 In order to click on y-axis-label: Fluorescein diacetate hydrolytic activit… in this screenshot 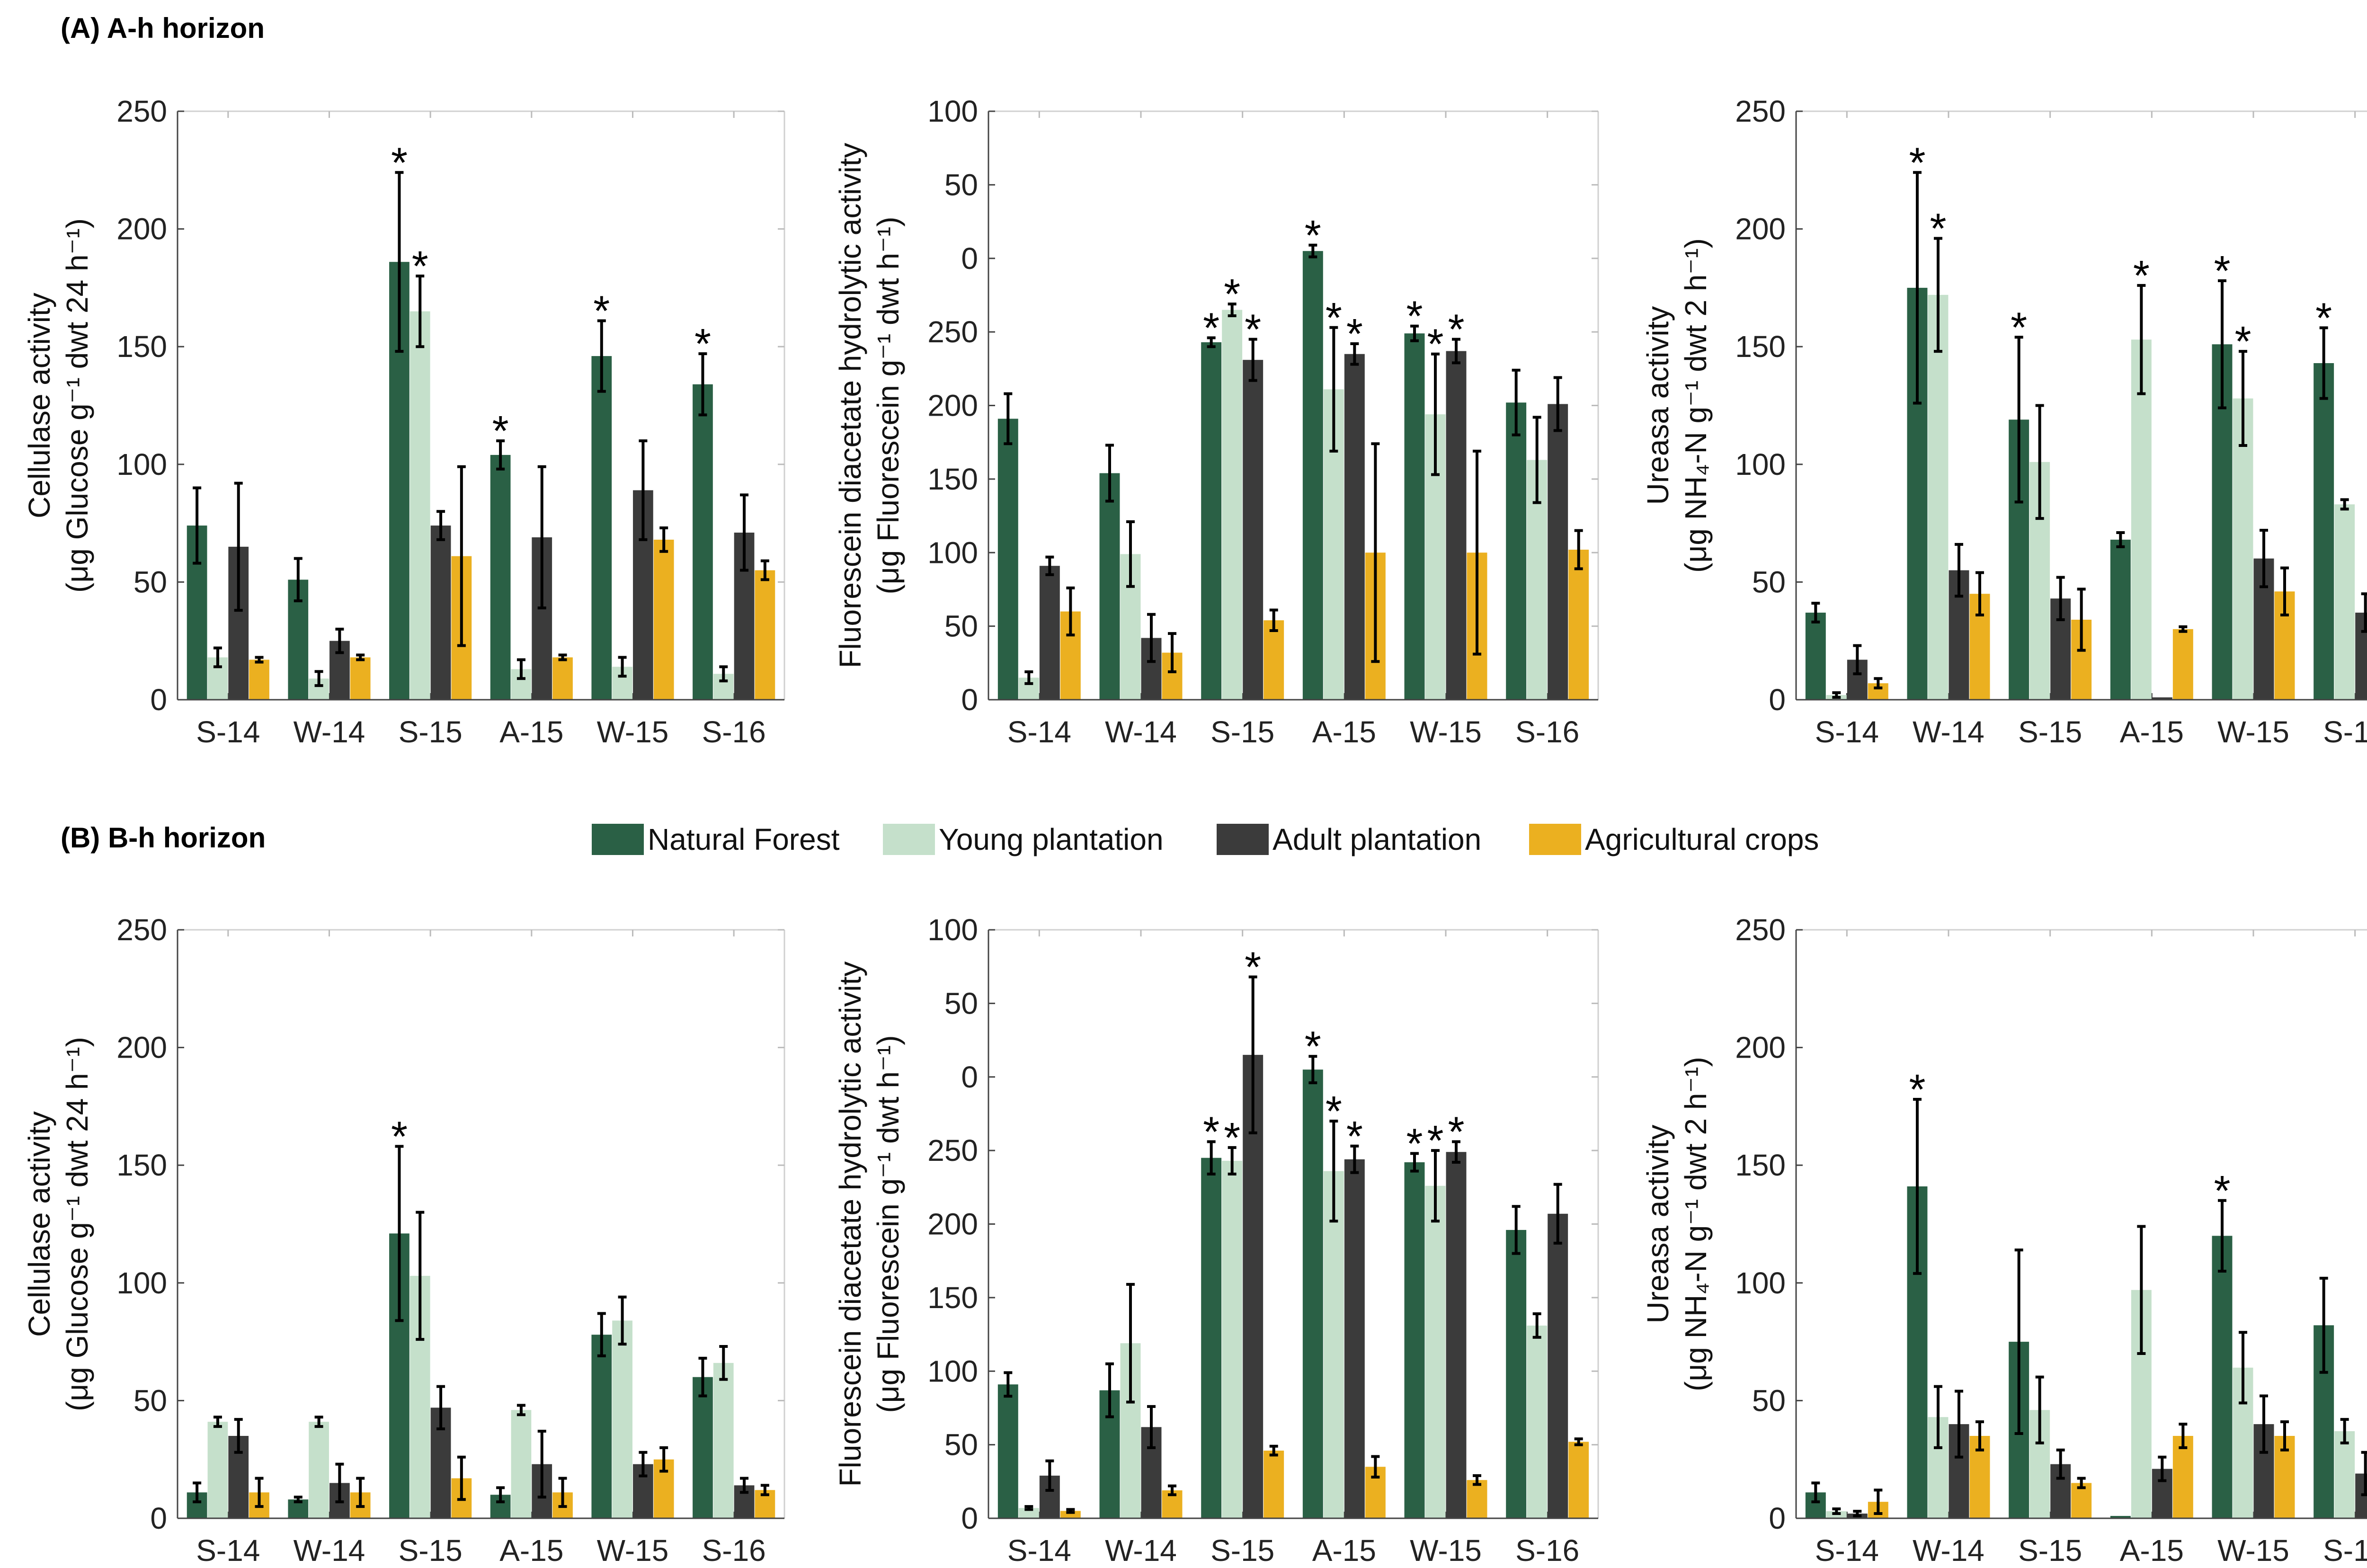, I will do `click(850, 405)`.